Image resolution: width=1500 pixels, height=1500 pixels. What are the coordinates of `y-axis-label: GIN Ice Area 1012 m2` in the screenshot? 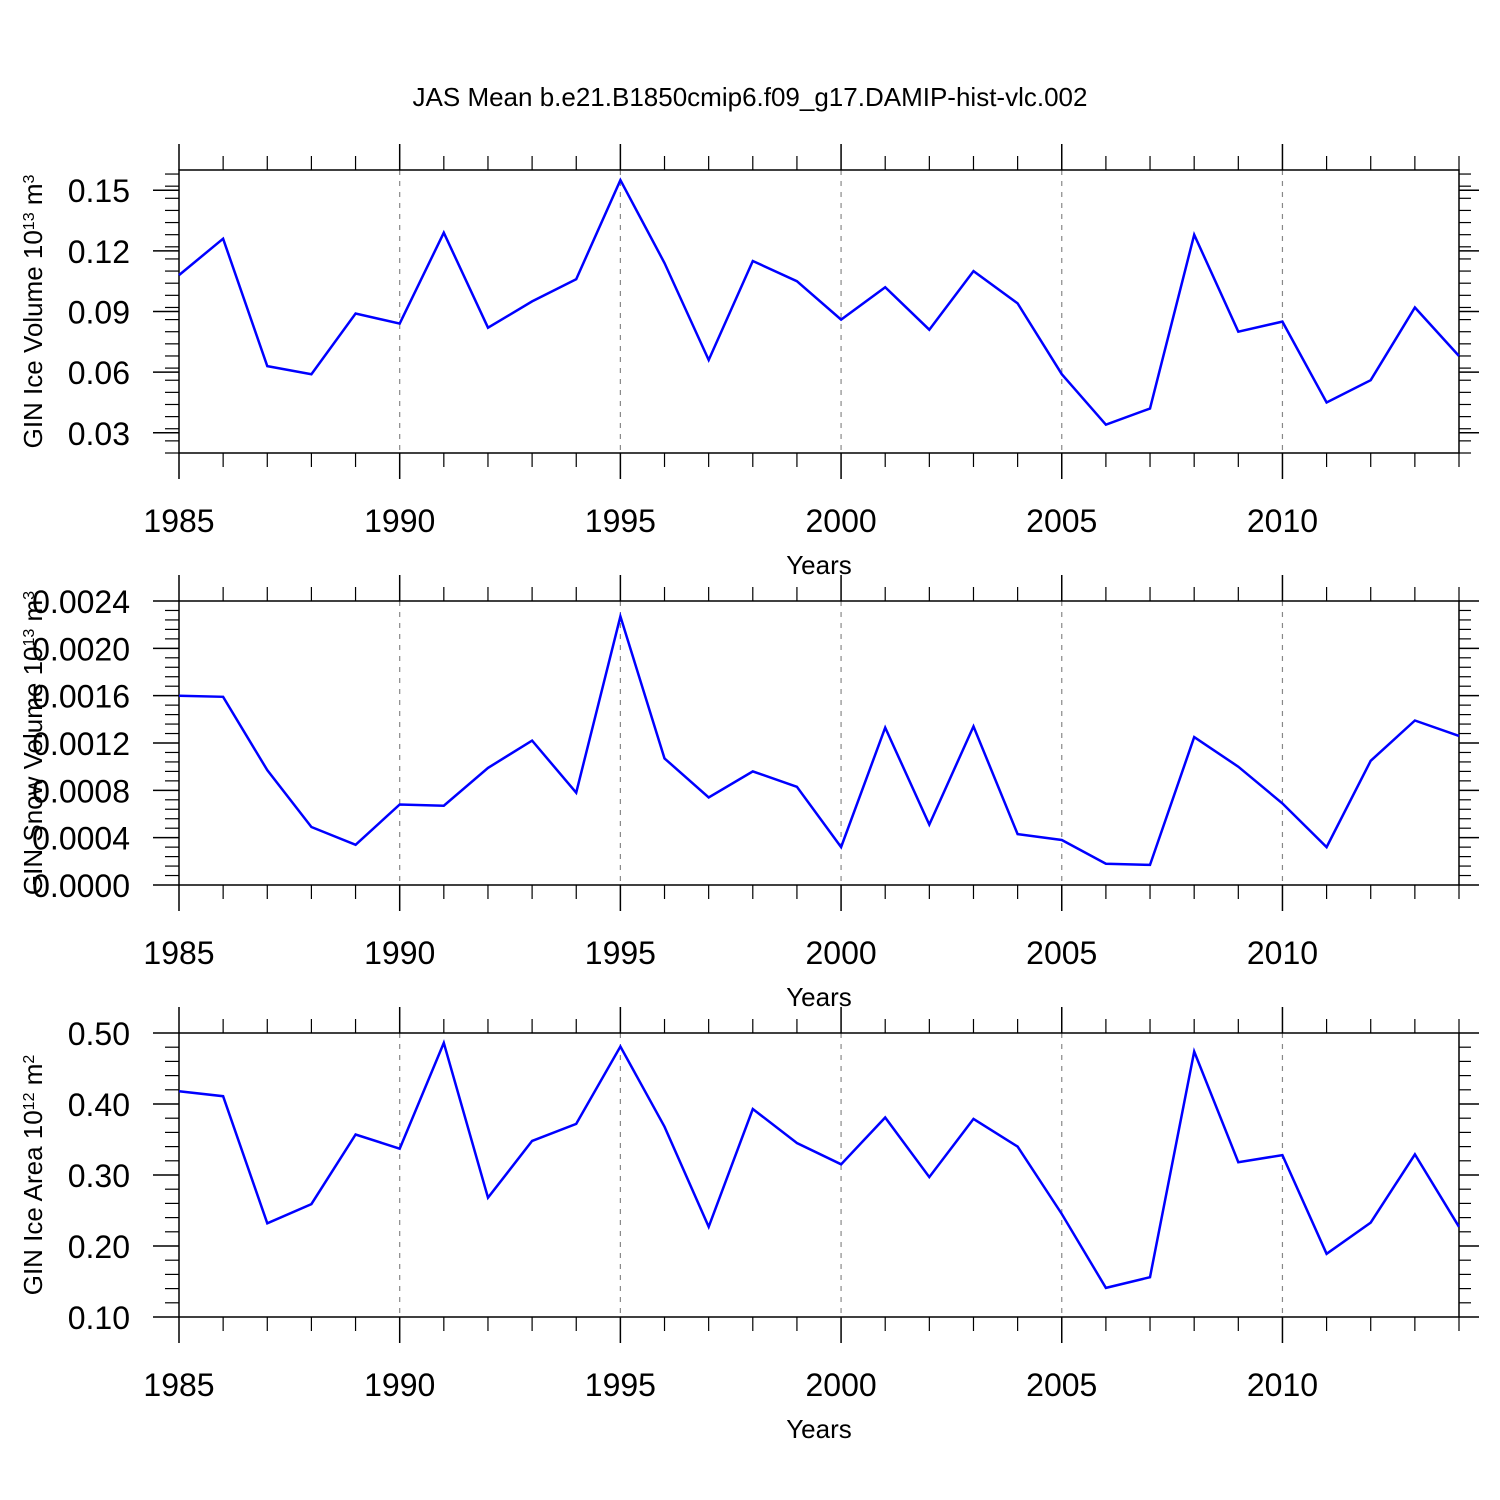 It's located at (33, 1175).